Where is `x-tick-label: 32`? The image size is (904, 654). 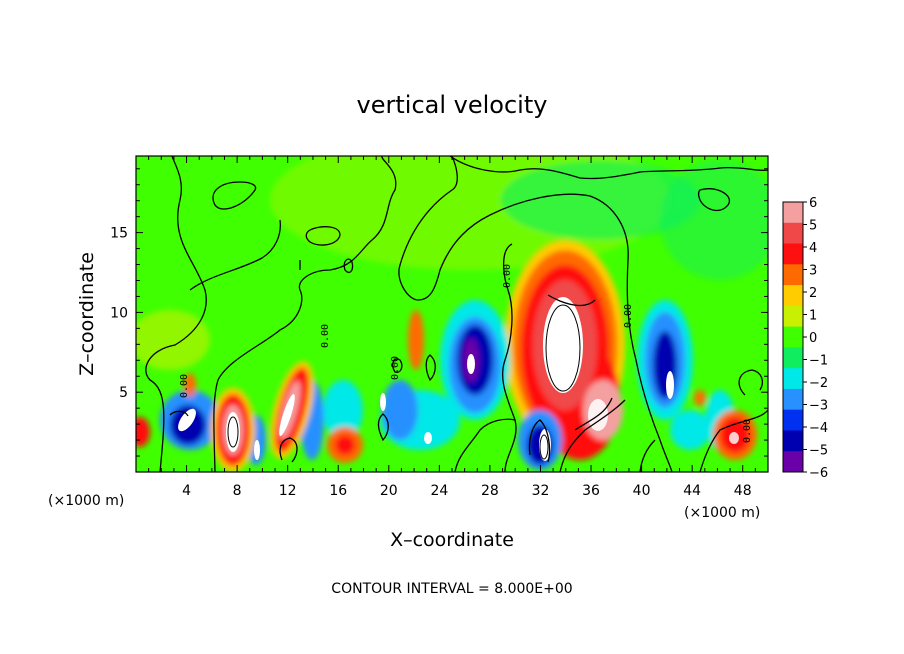
x-tick-label: 32 is located at coordinates (541, 491).